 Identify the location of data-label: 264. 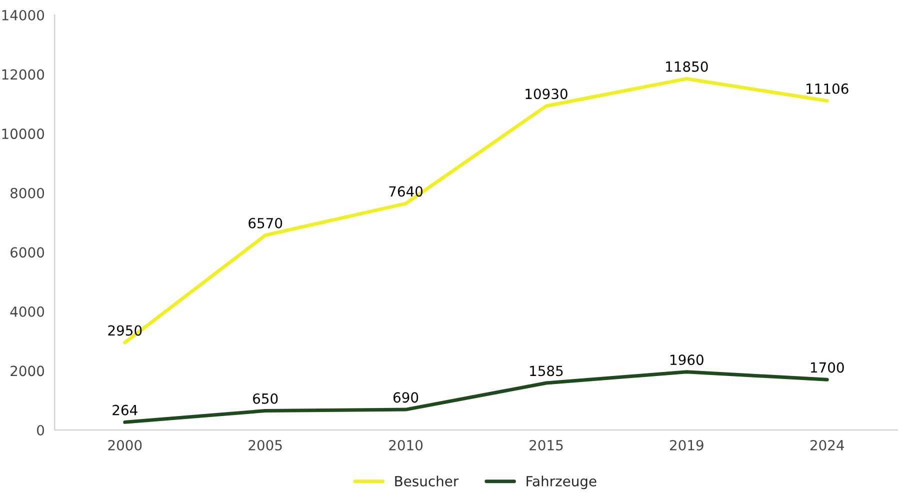
(125, 410).